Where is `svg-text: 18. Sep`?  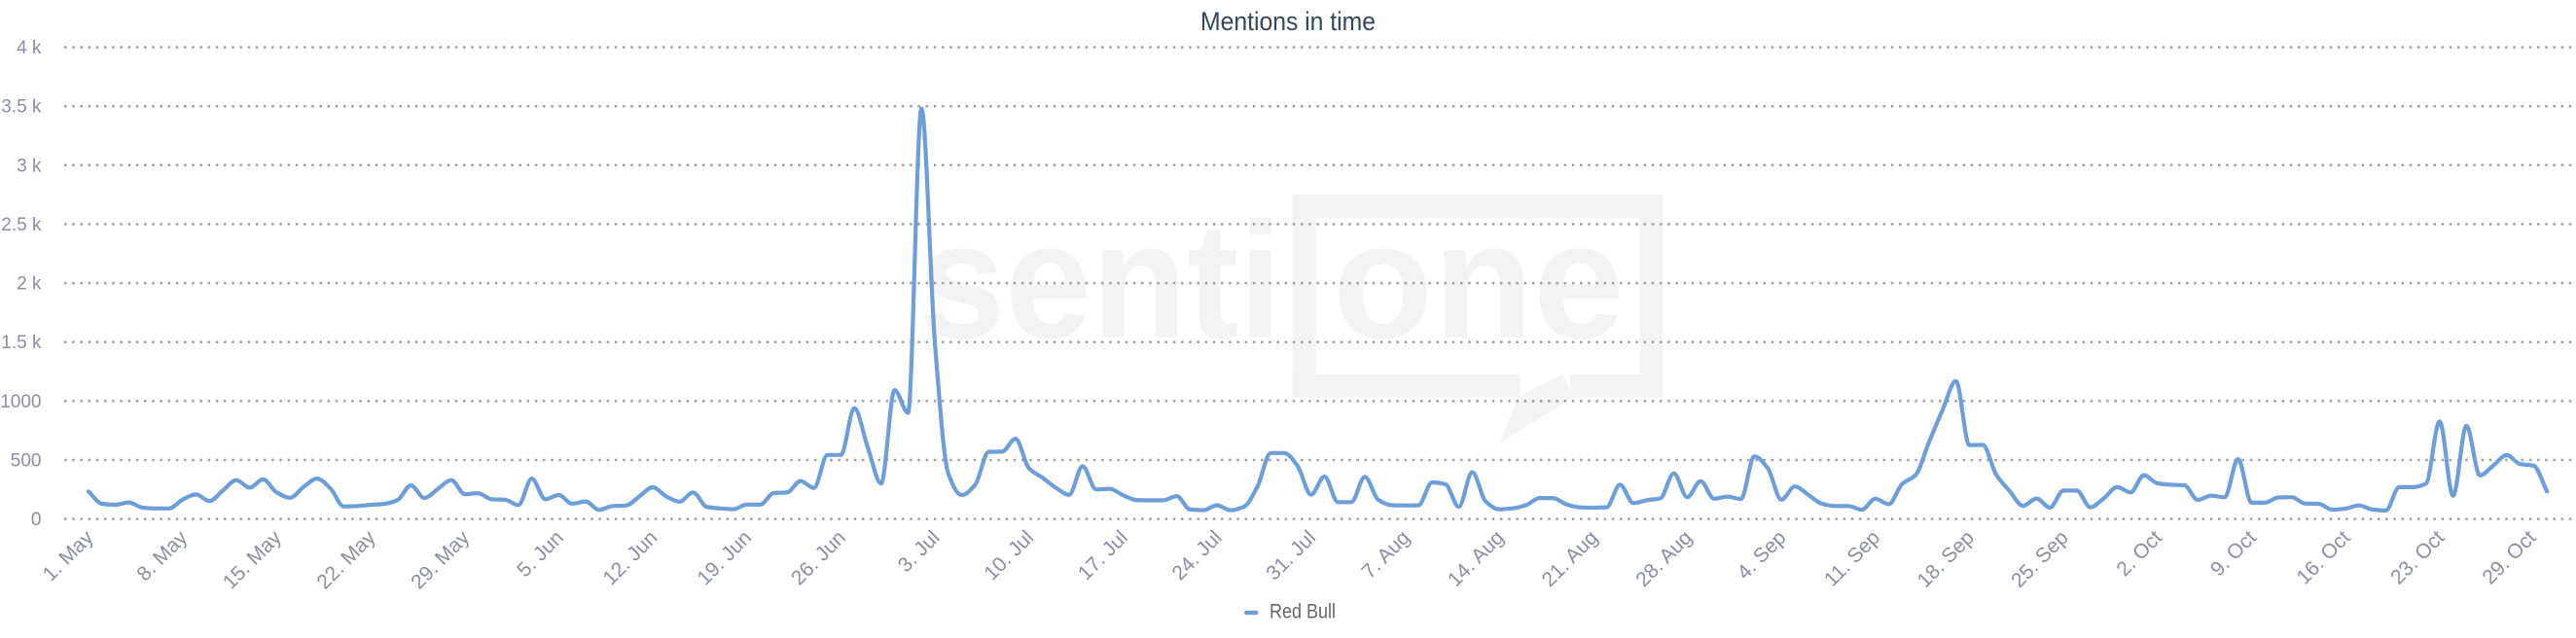 svg-text: 18. Sep is located at coordinates (1945, 558).